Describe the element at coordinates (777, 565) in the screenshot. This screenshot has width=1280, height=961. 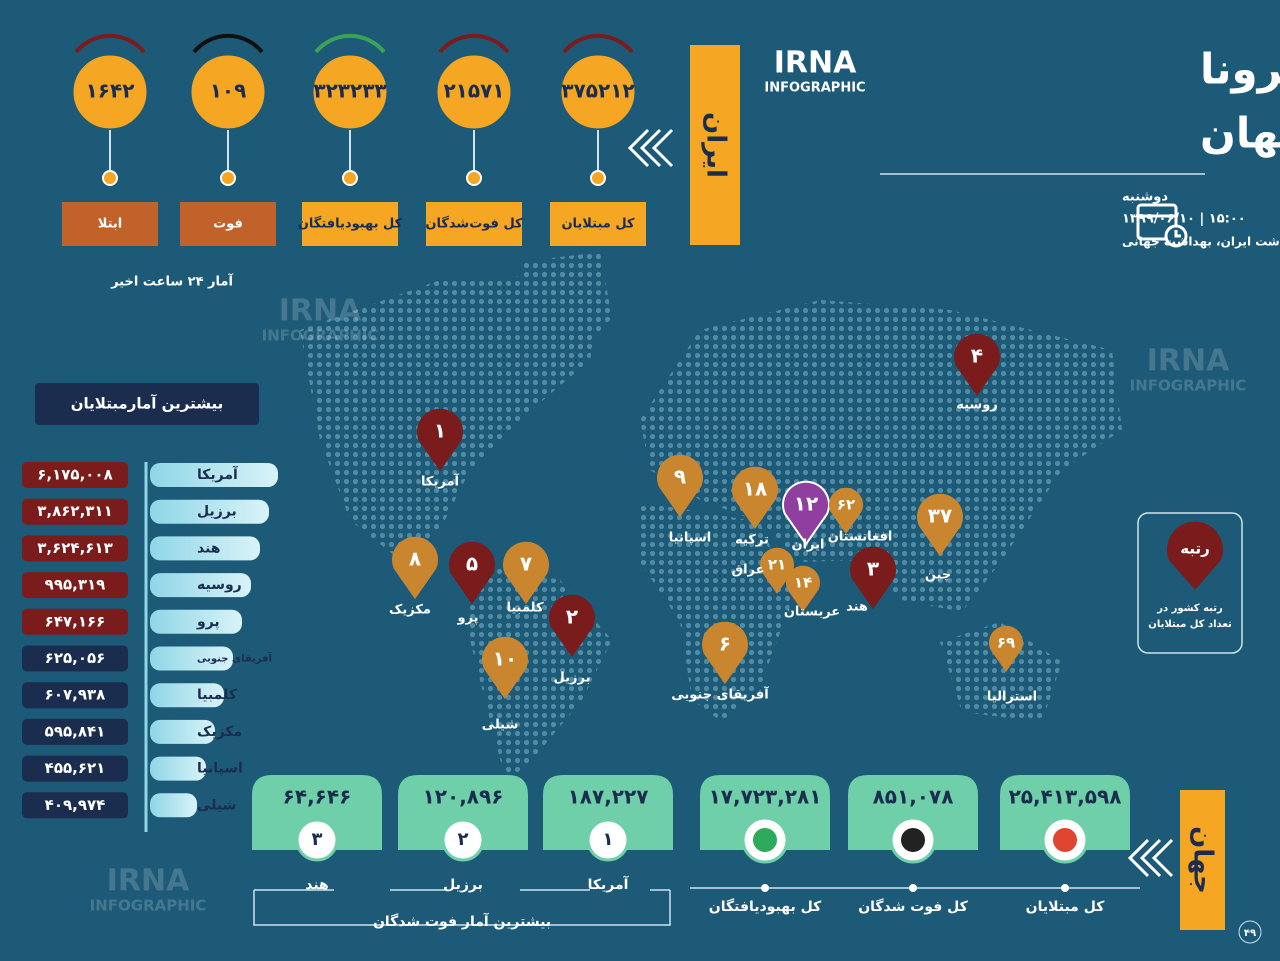
I see `pin-rank: ۲۱` at that location.